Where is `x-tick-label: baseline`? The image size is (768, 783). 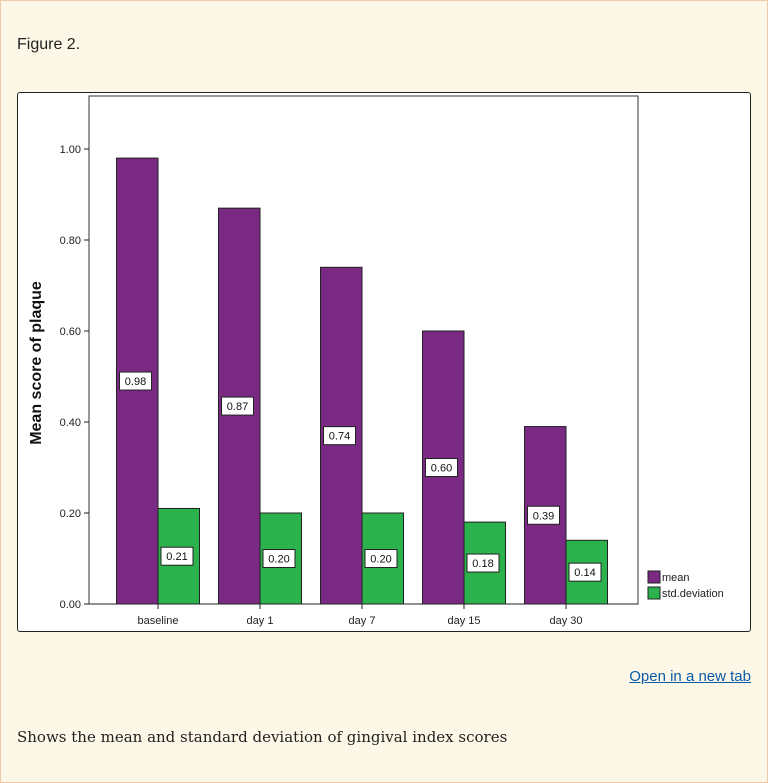 x-tick-label: baseline is located at coordinates (158, 621).